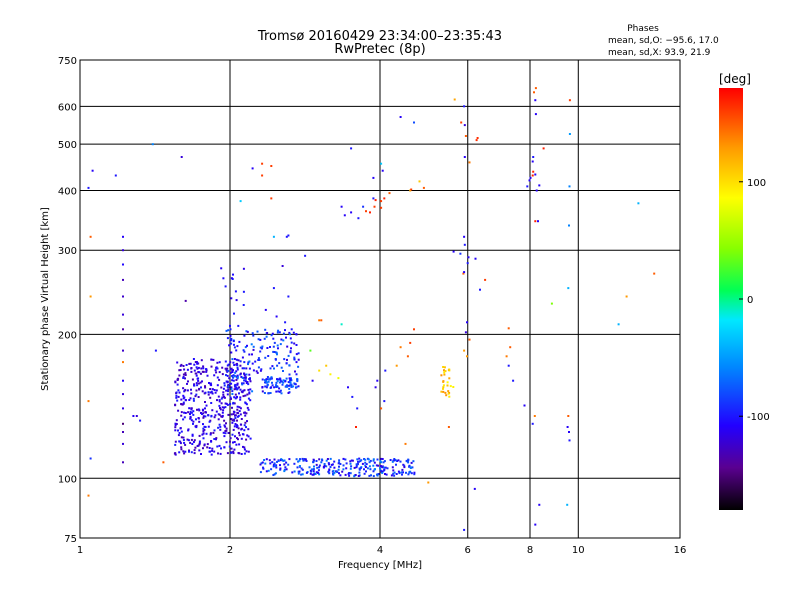 The height and width of the screenshot is (600, 800). Describe the element at coordinates (80, 550) in the screenshot. I see `x-tick-label: 1` at that location.